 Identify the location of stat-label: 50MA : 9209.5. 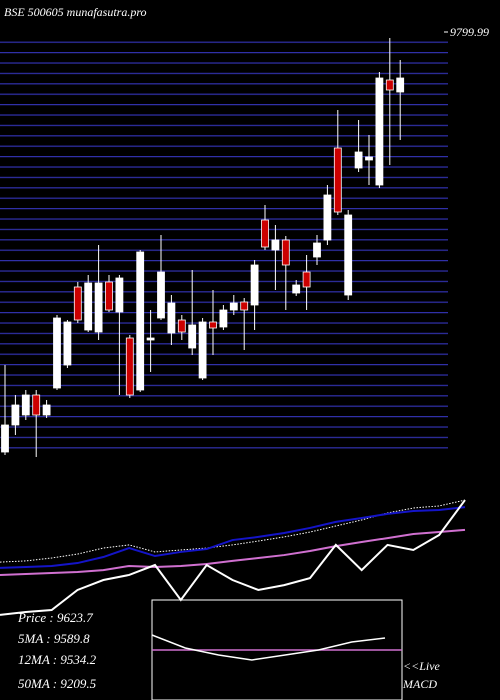
(57, 683).